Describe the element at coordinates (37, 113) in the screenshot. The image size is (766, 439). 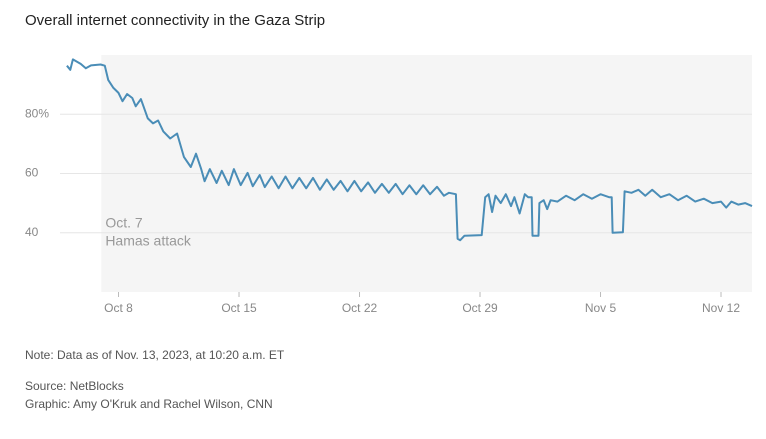
I see `y-tick-label: 80%` at that location.